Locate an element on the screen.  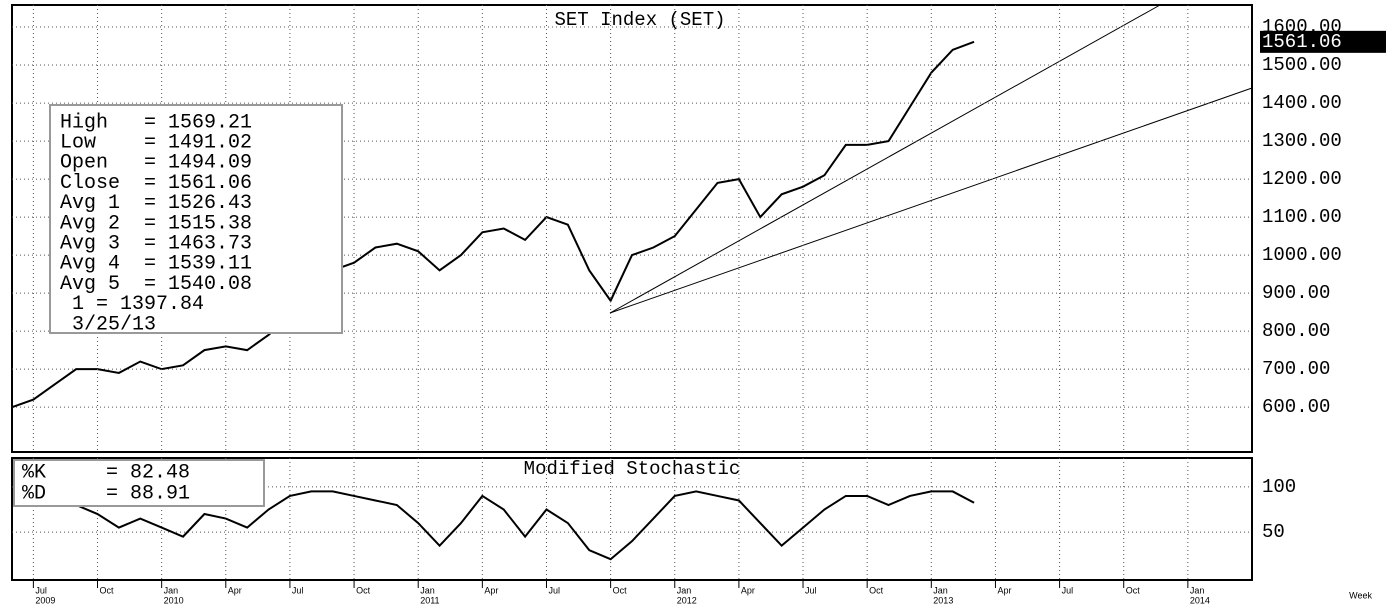
x-year-label: 2014 is located at coordinates (1200, 600).